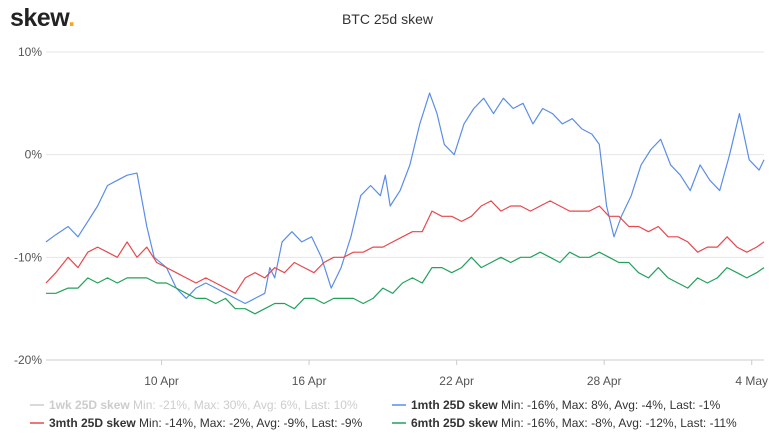 The height and width of the screenshot is (433, 775). What do you see at coordinates (309, 381) in the screenshot?
I see `x-tick-label: 16 Apr` at bounding box center [309, 381].